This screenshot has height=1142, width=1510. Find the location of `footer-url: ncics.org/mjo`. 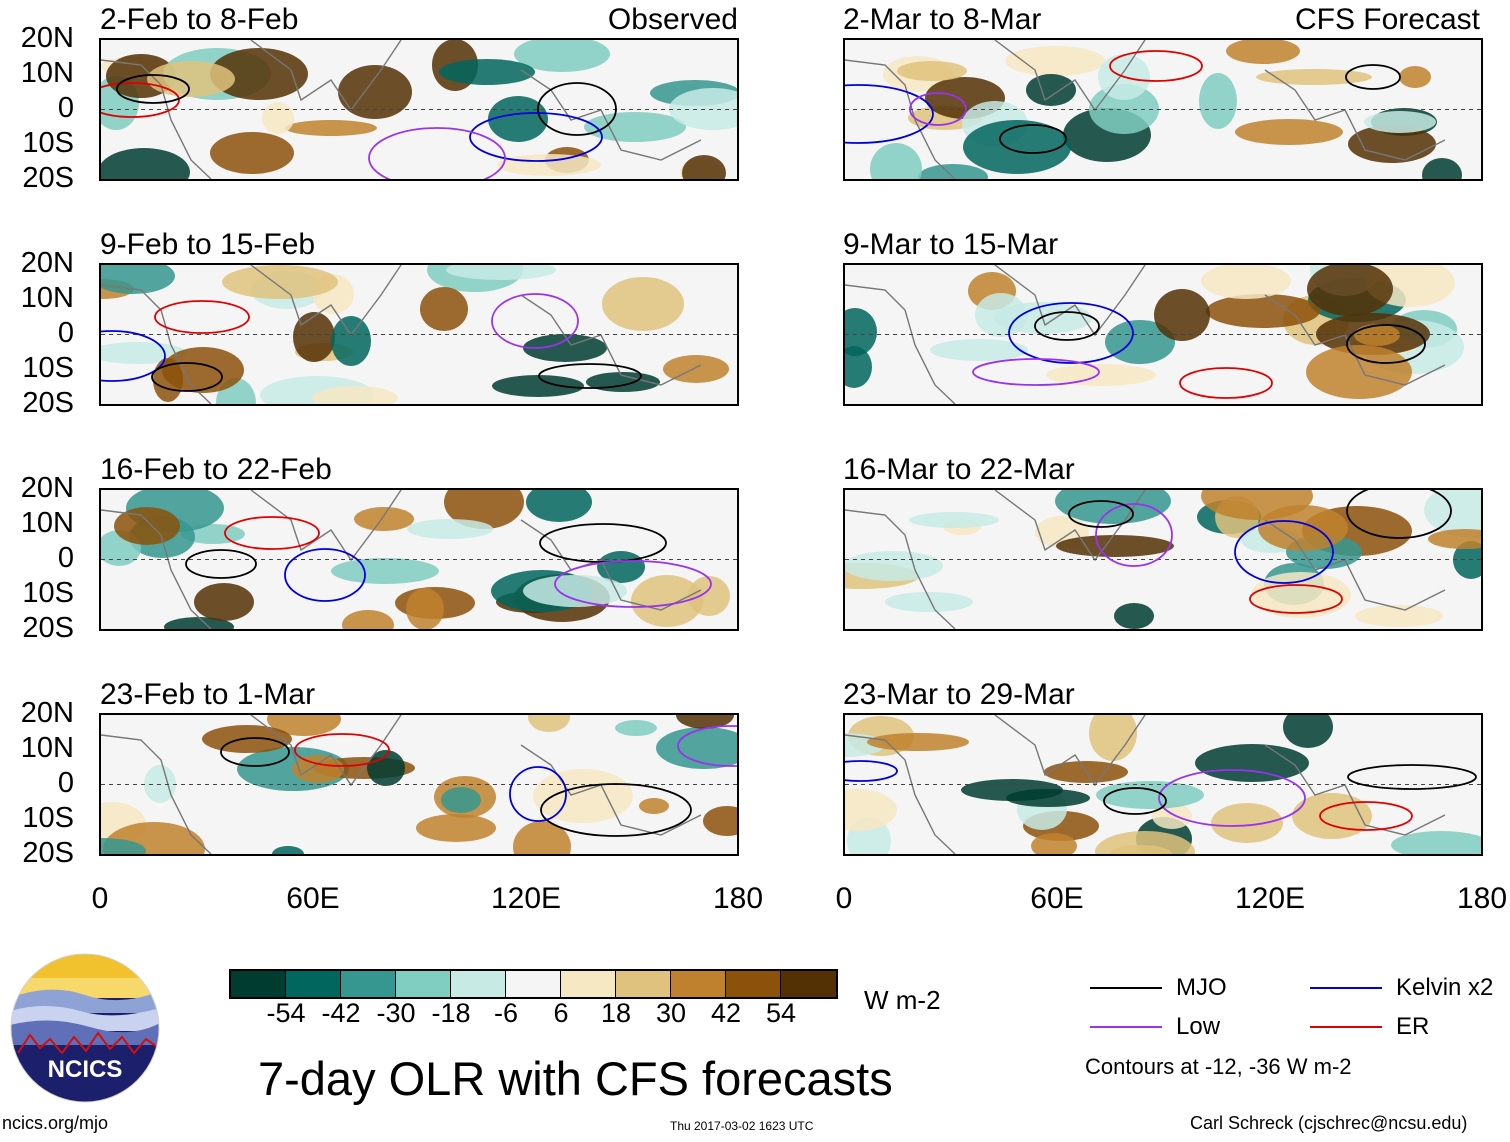

footer-url: ncics.org/mjo is located at coordinates (55, 1123).